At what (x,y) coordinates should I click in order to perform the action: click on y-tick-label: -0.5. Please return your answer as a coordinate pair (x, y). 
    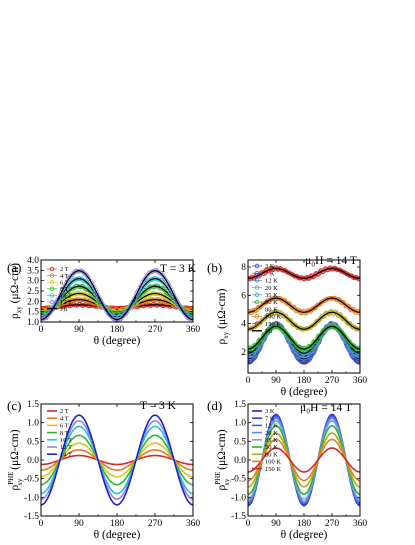
    Looking at the image, I should click on (238, 480).